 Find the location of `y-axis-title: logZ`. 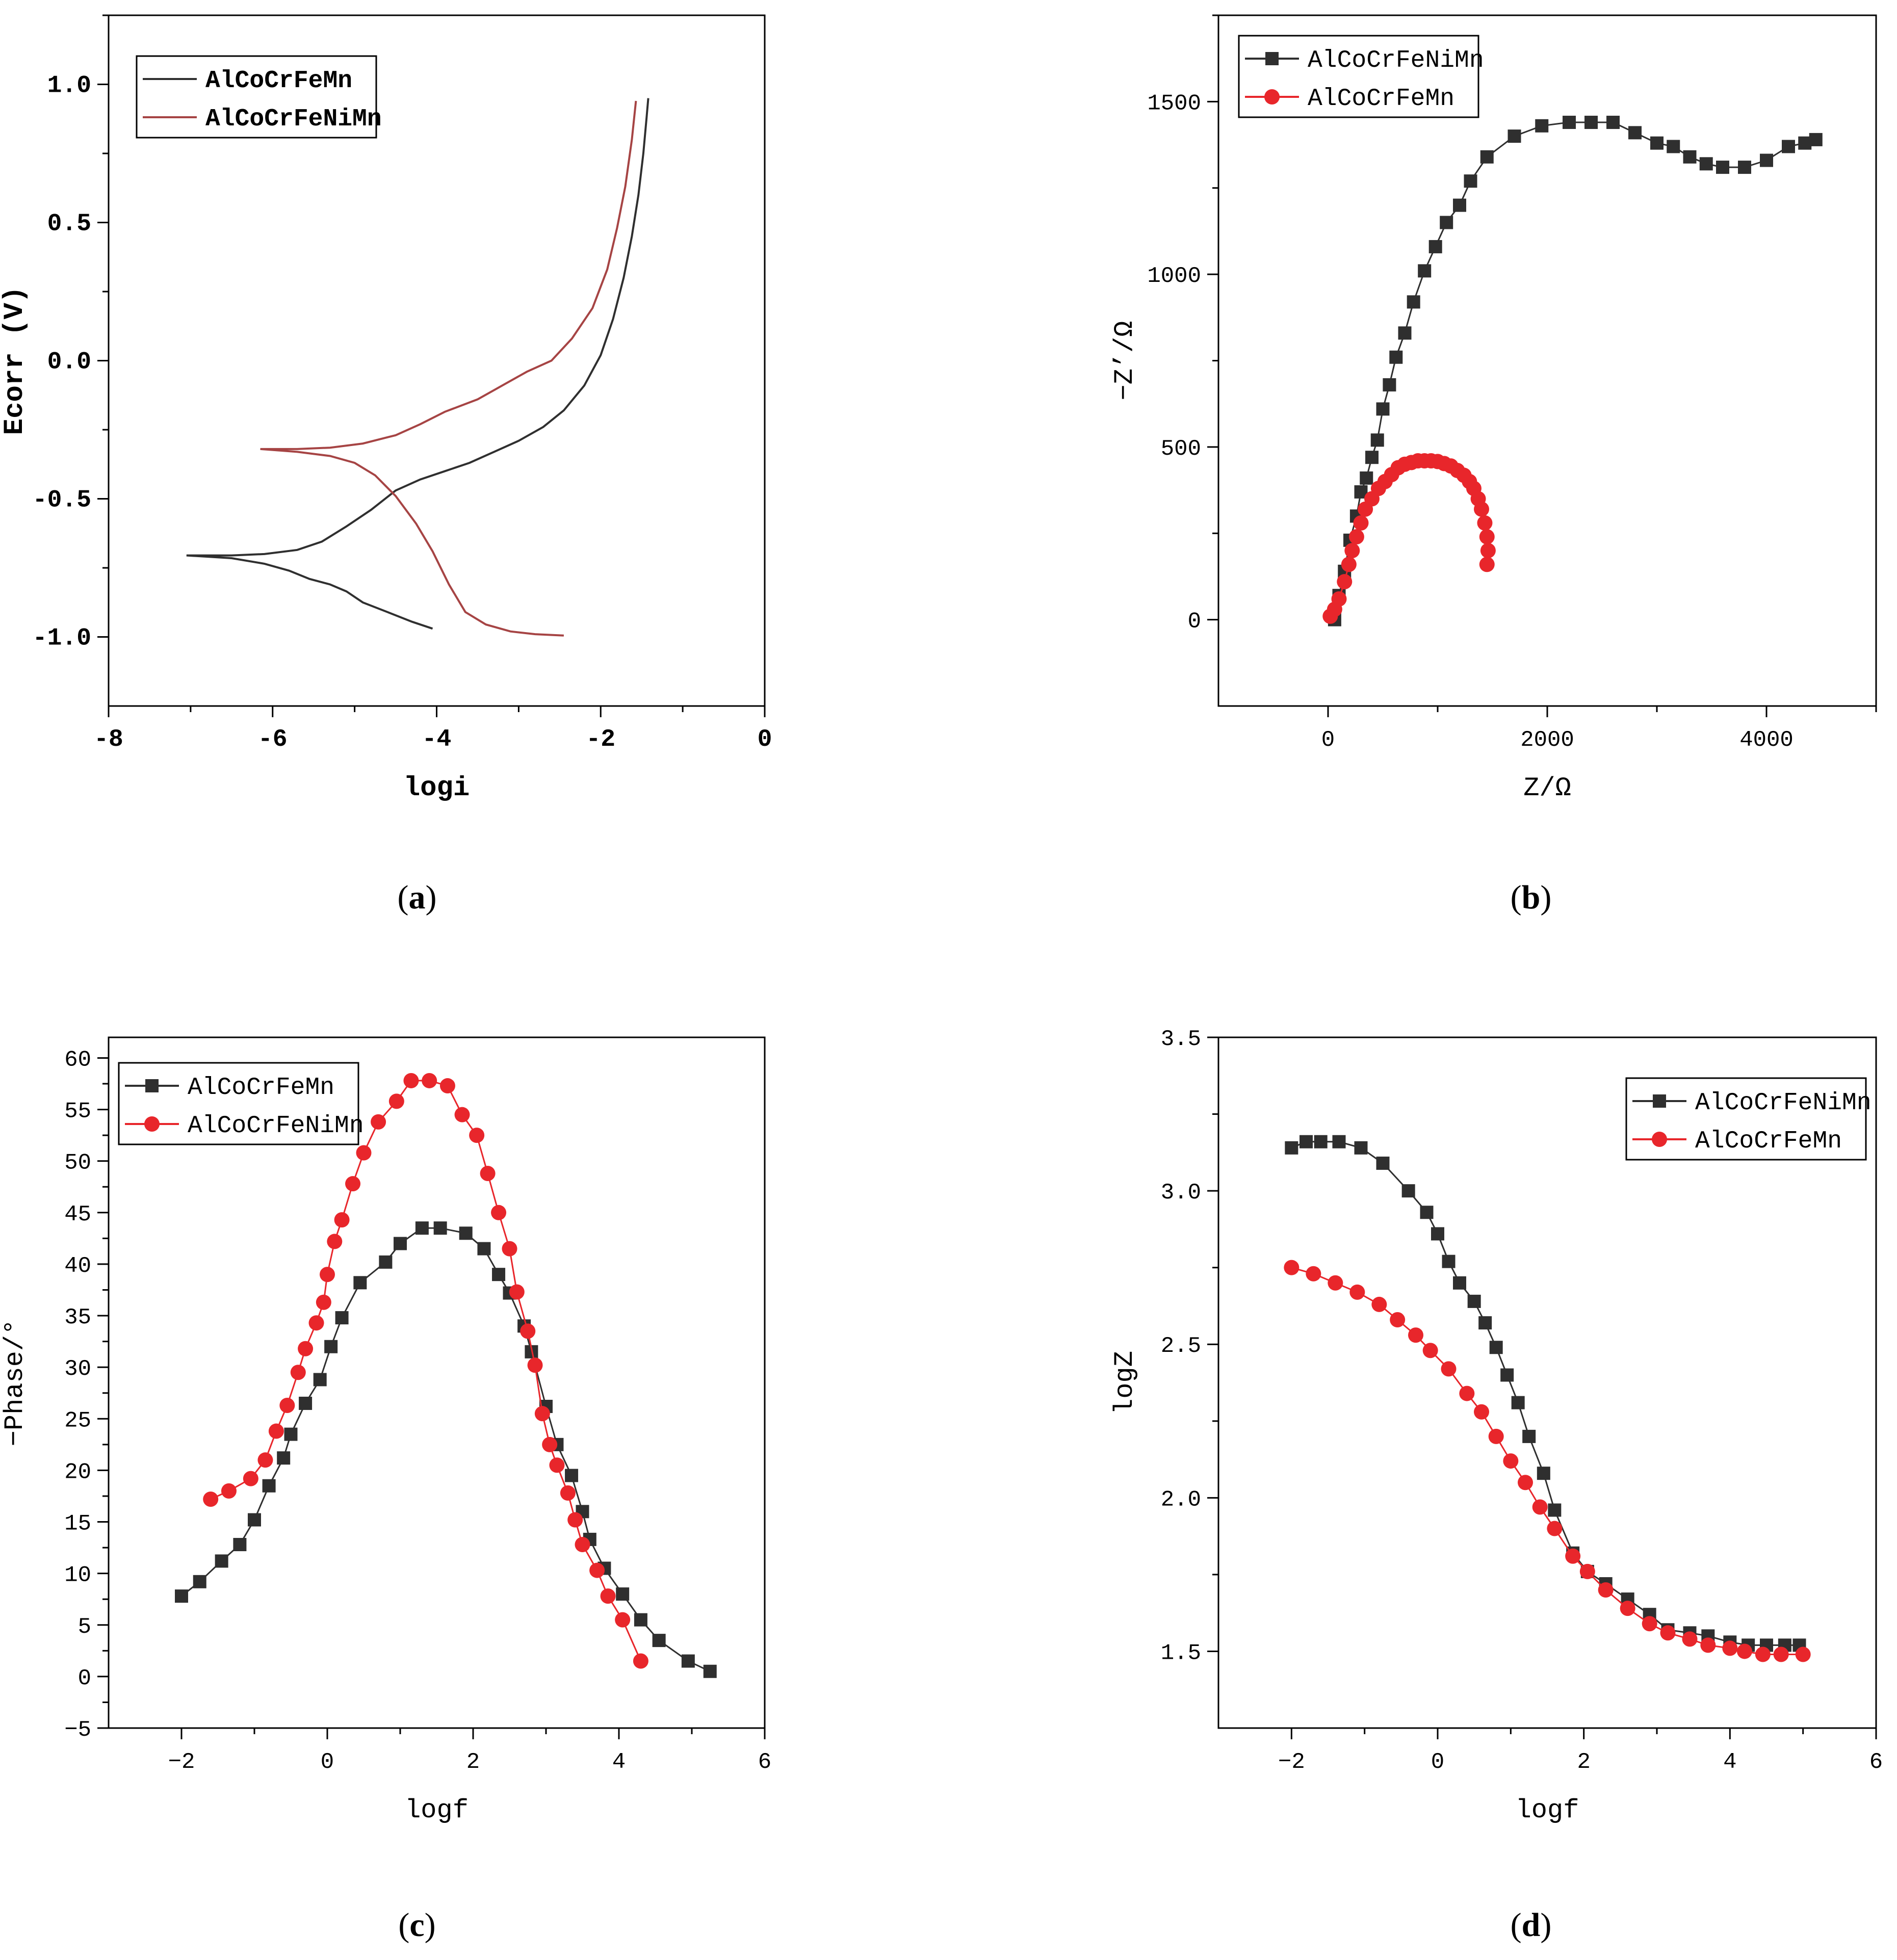

y-axis-title: logZ is located at coordinates (1125, 1383).